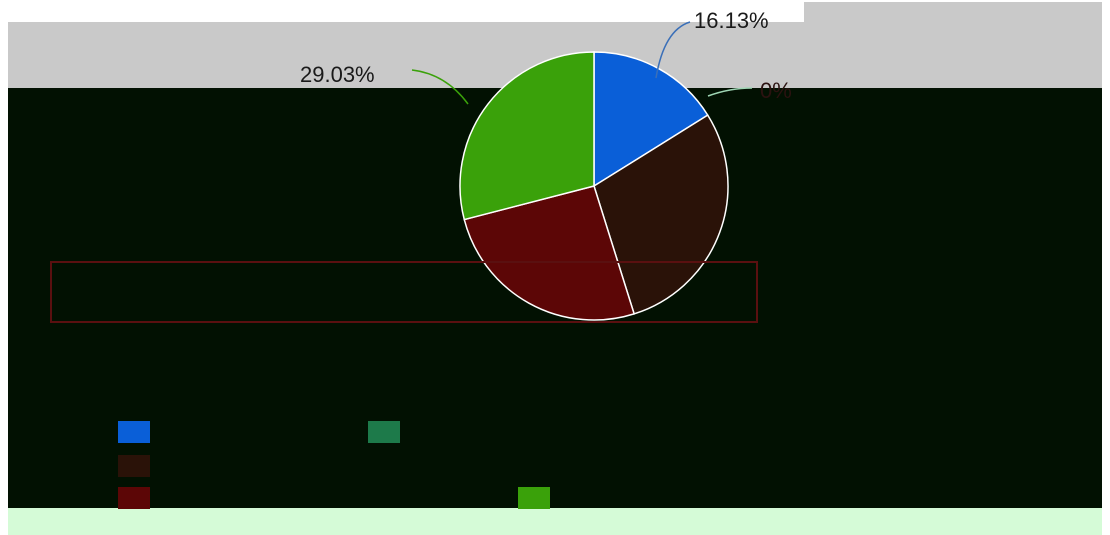 The width and height of the screenshot is (1110, 535). Describe the element at coordinates (953, 45) in the screenshot. I see `chart-background-top-right` at that location.